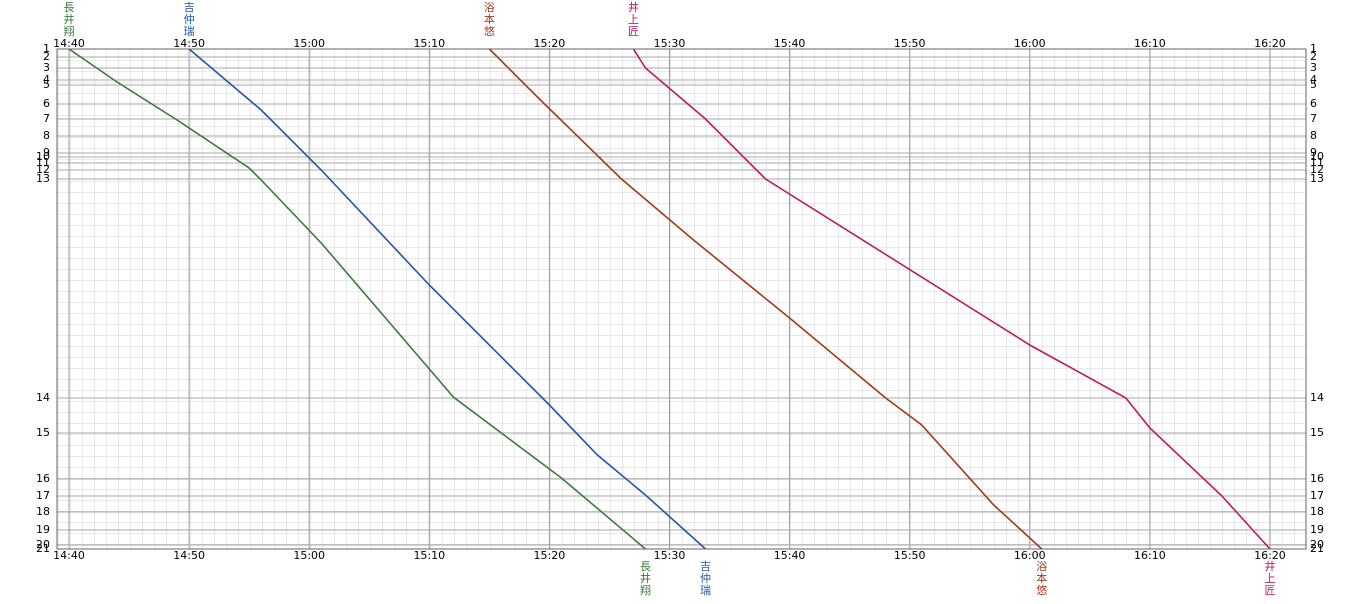 The image size is (1359, 604). I want to click on y-tick-label: 10, so click(43, 156).